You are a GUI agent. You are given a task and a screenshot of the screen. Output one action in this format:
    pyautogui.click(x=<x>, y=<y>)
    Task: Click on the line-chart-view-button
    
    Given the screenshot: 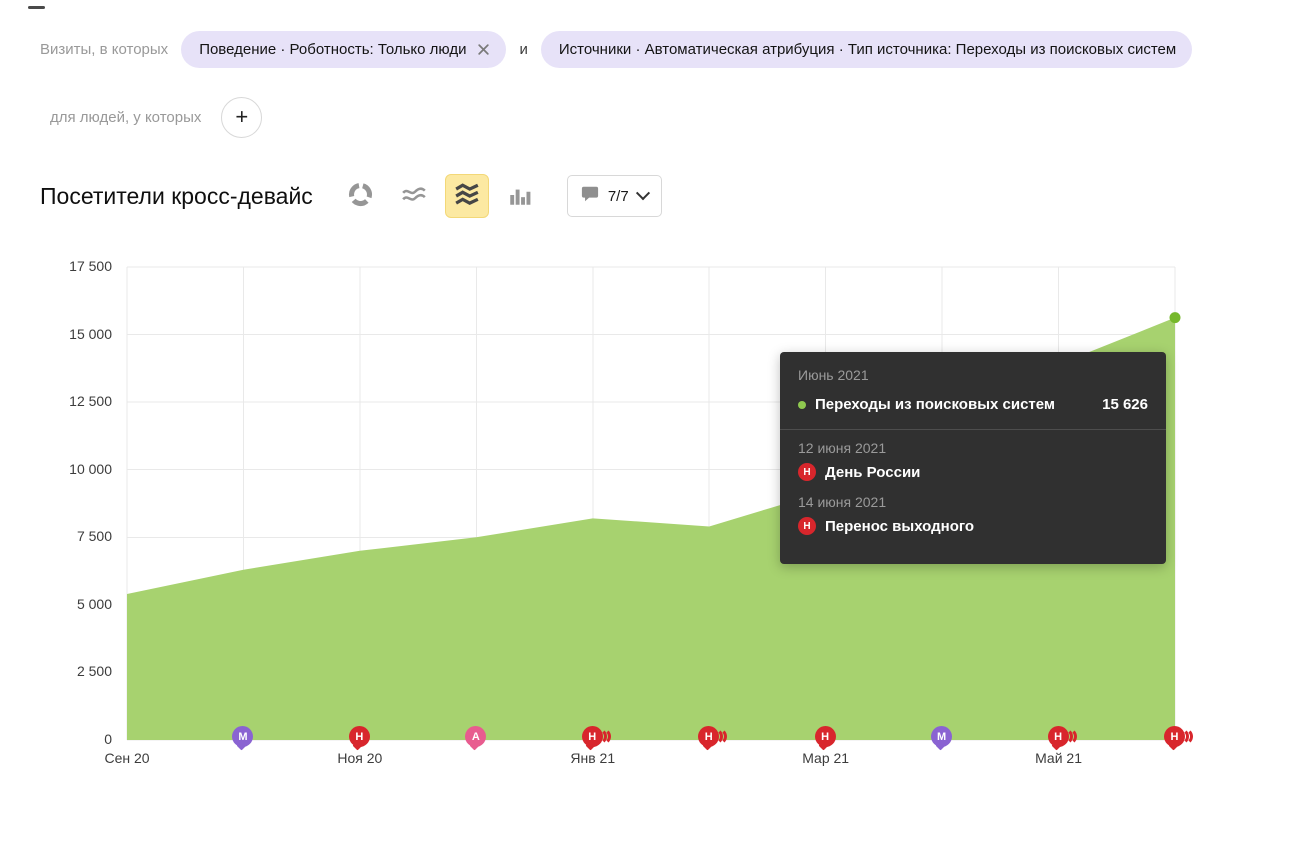 What is the action you would take?
    pyautogui.click(x=414, y=196)
    